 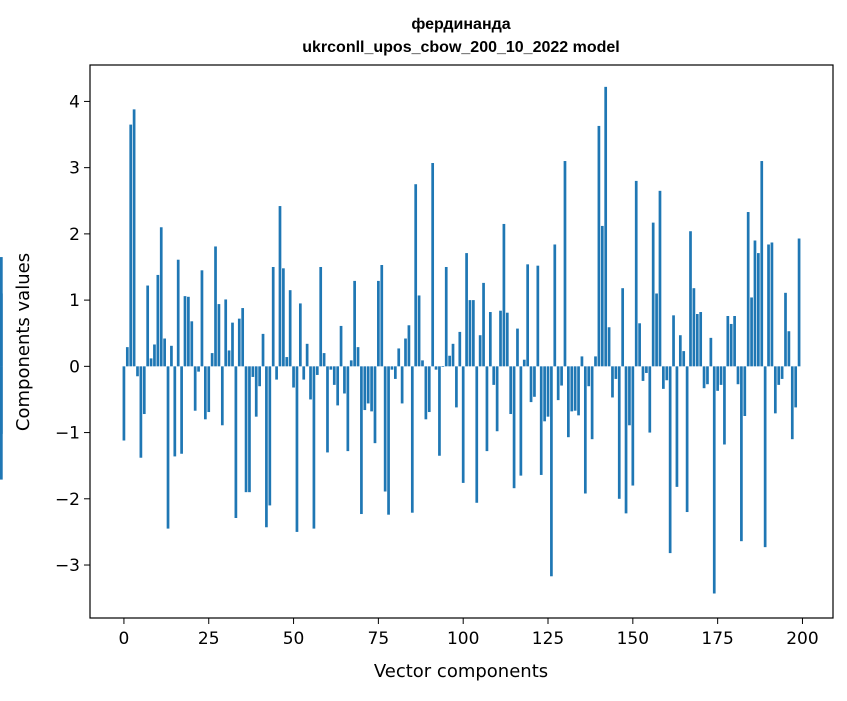 What do you see at coordinates (74, 102) in the screenshot?
I see `y-tick-label: 4` at bounding box center [74, 102].